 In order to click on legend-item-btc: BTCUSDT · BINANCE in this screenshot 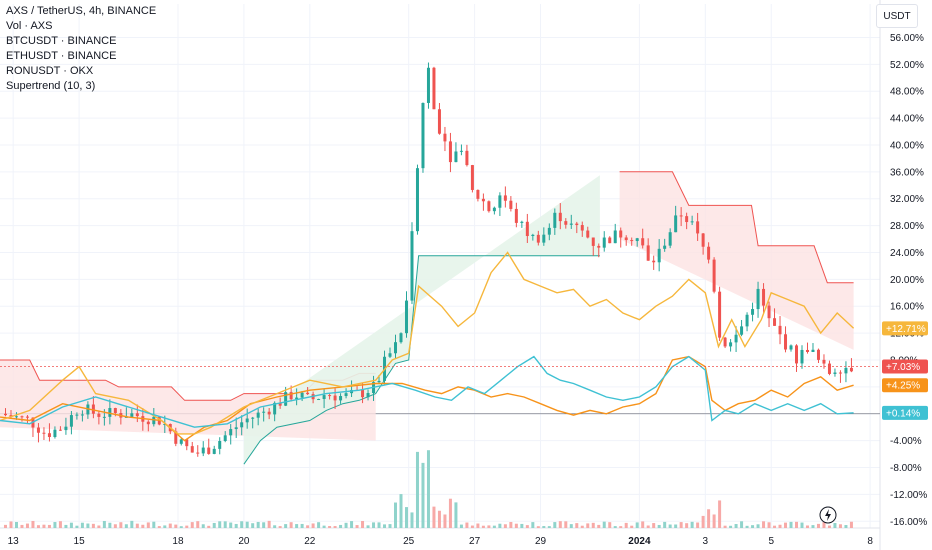, I will do `click(61, 41)`.